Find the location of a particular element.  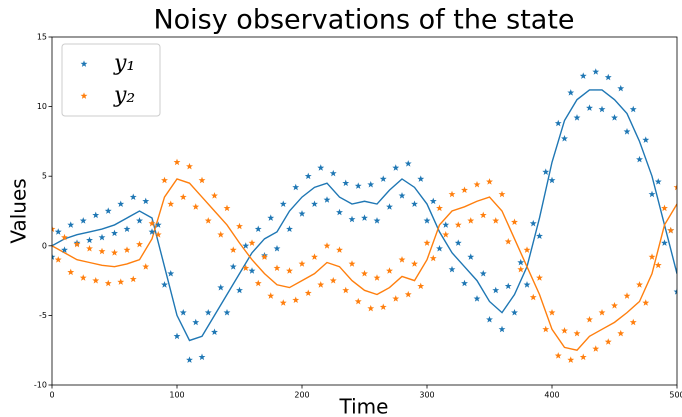

y-tick-label: 15 is located at coordinates (42, 37).